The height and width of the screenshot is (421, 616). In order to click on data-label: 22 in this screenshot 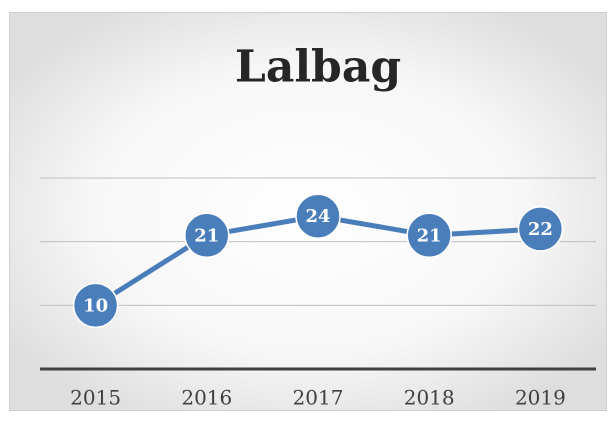, I will do `click(540, 229)`.